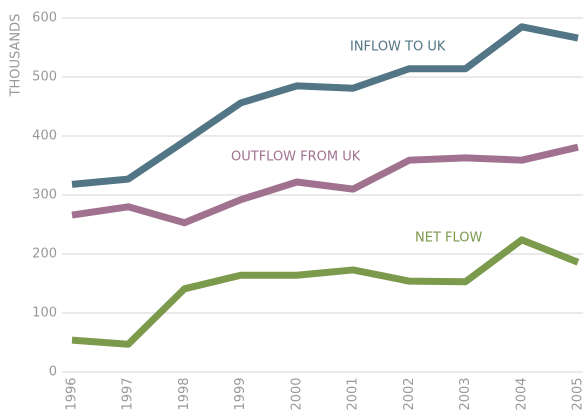  Describe the element at coordinates (353, 393) in the screenshot. I see `x-tick-label: 2001` at that location.